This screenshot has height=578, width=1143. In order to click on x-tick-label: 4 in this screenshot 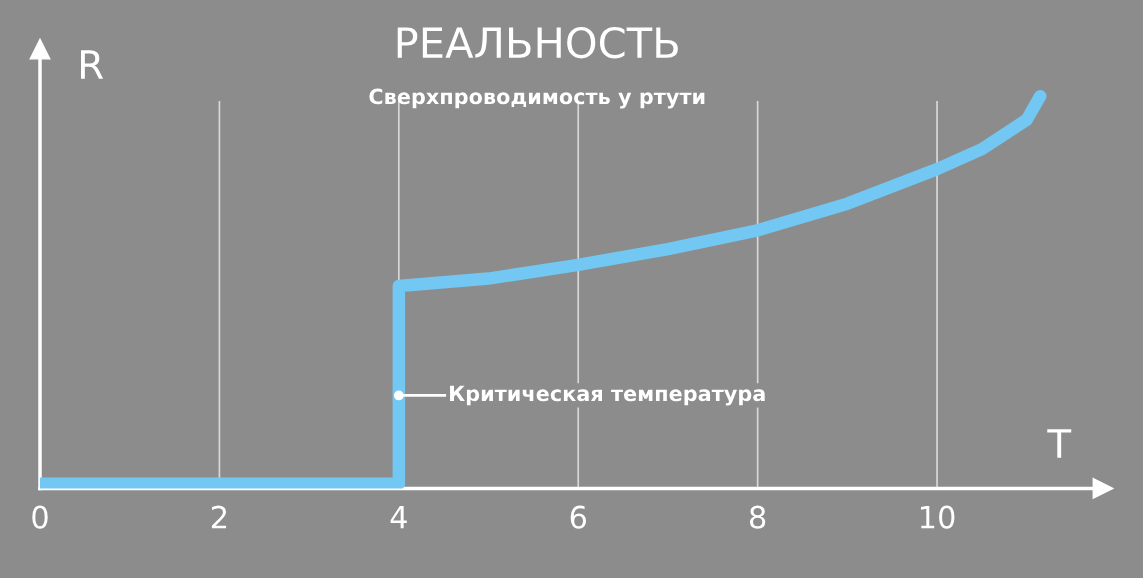, I will do `click(398, 517)`.